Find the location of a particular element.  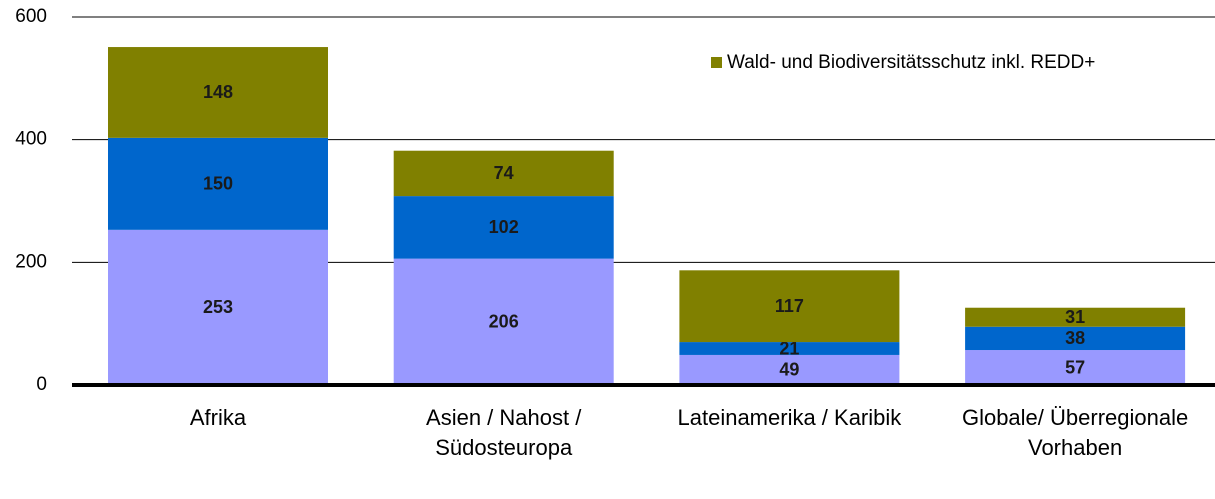

value-label: 206 is located at coordinates (504, 322).